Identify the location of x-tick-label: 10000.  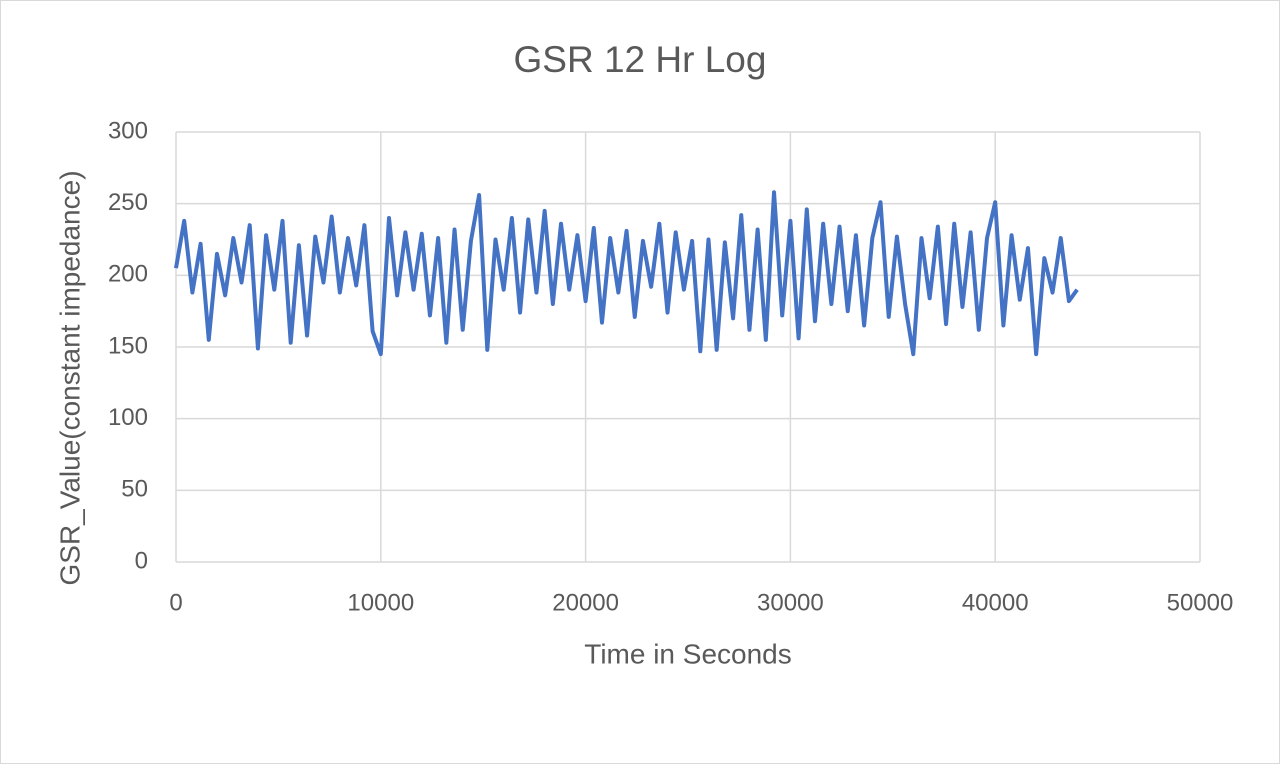
(380, 602).